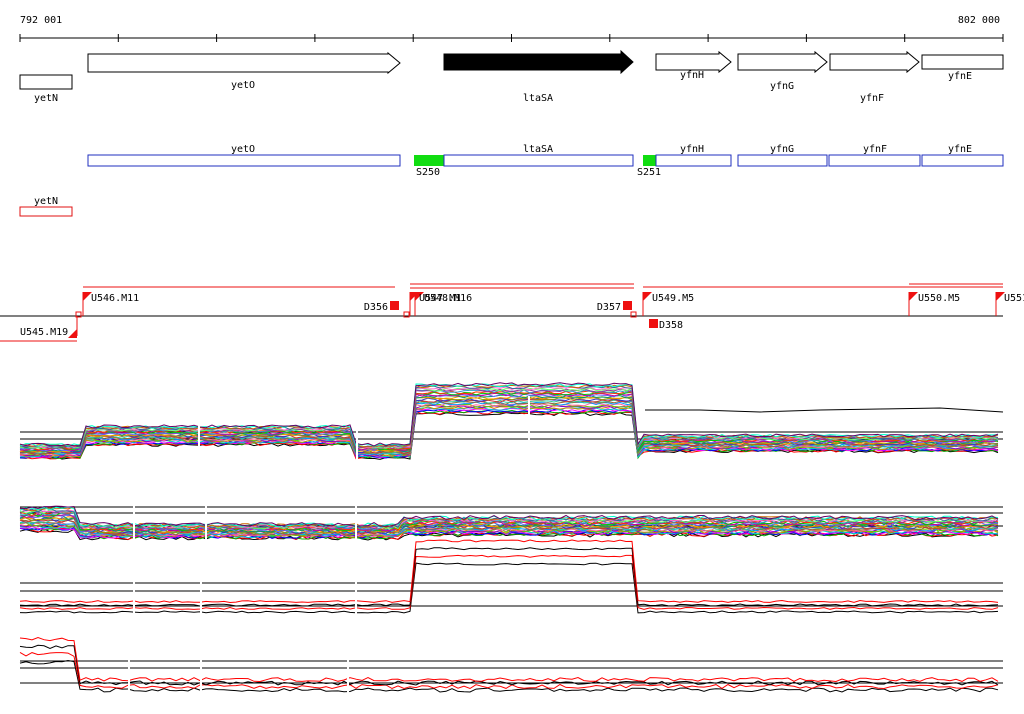 The height and width of the screenshot is (714, 1024). Describe the element at coordinates (46, 201) in the screenshot. I see `cds-yetN-label: yetN` at that location.